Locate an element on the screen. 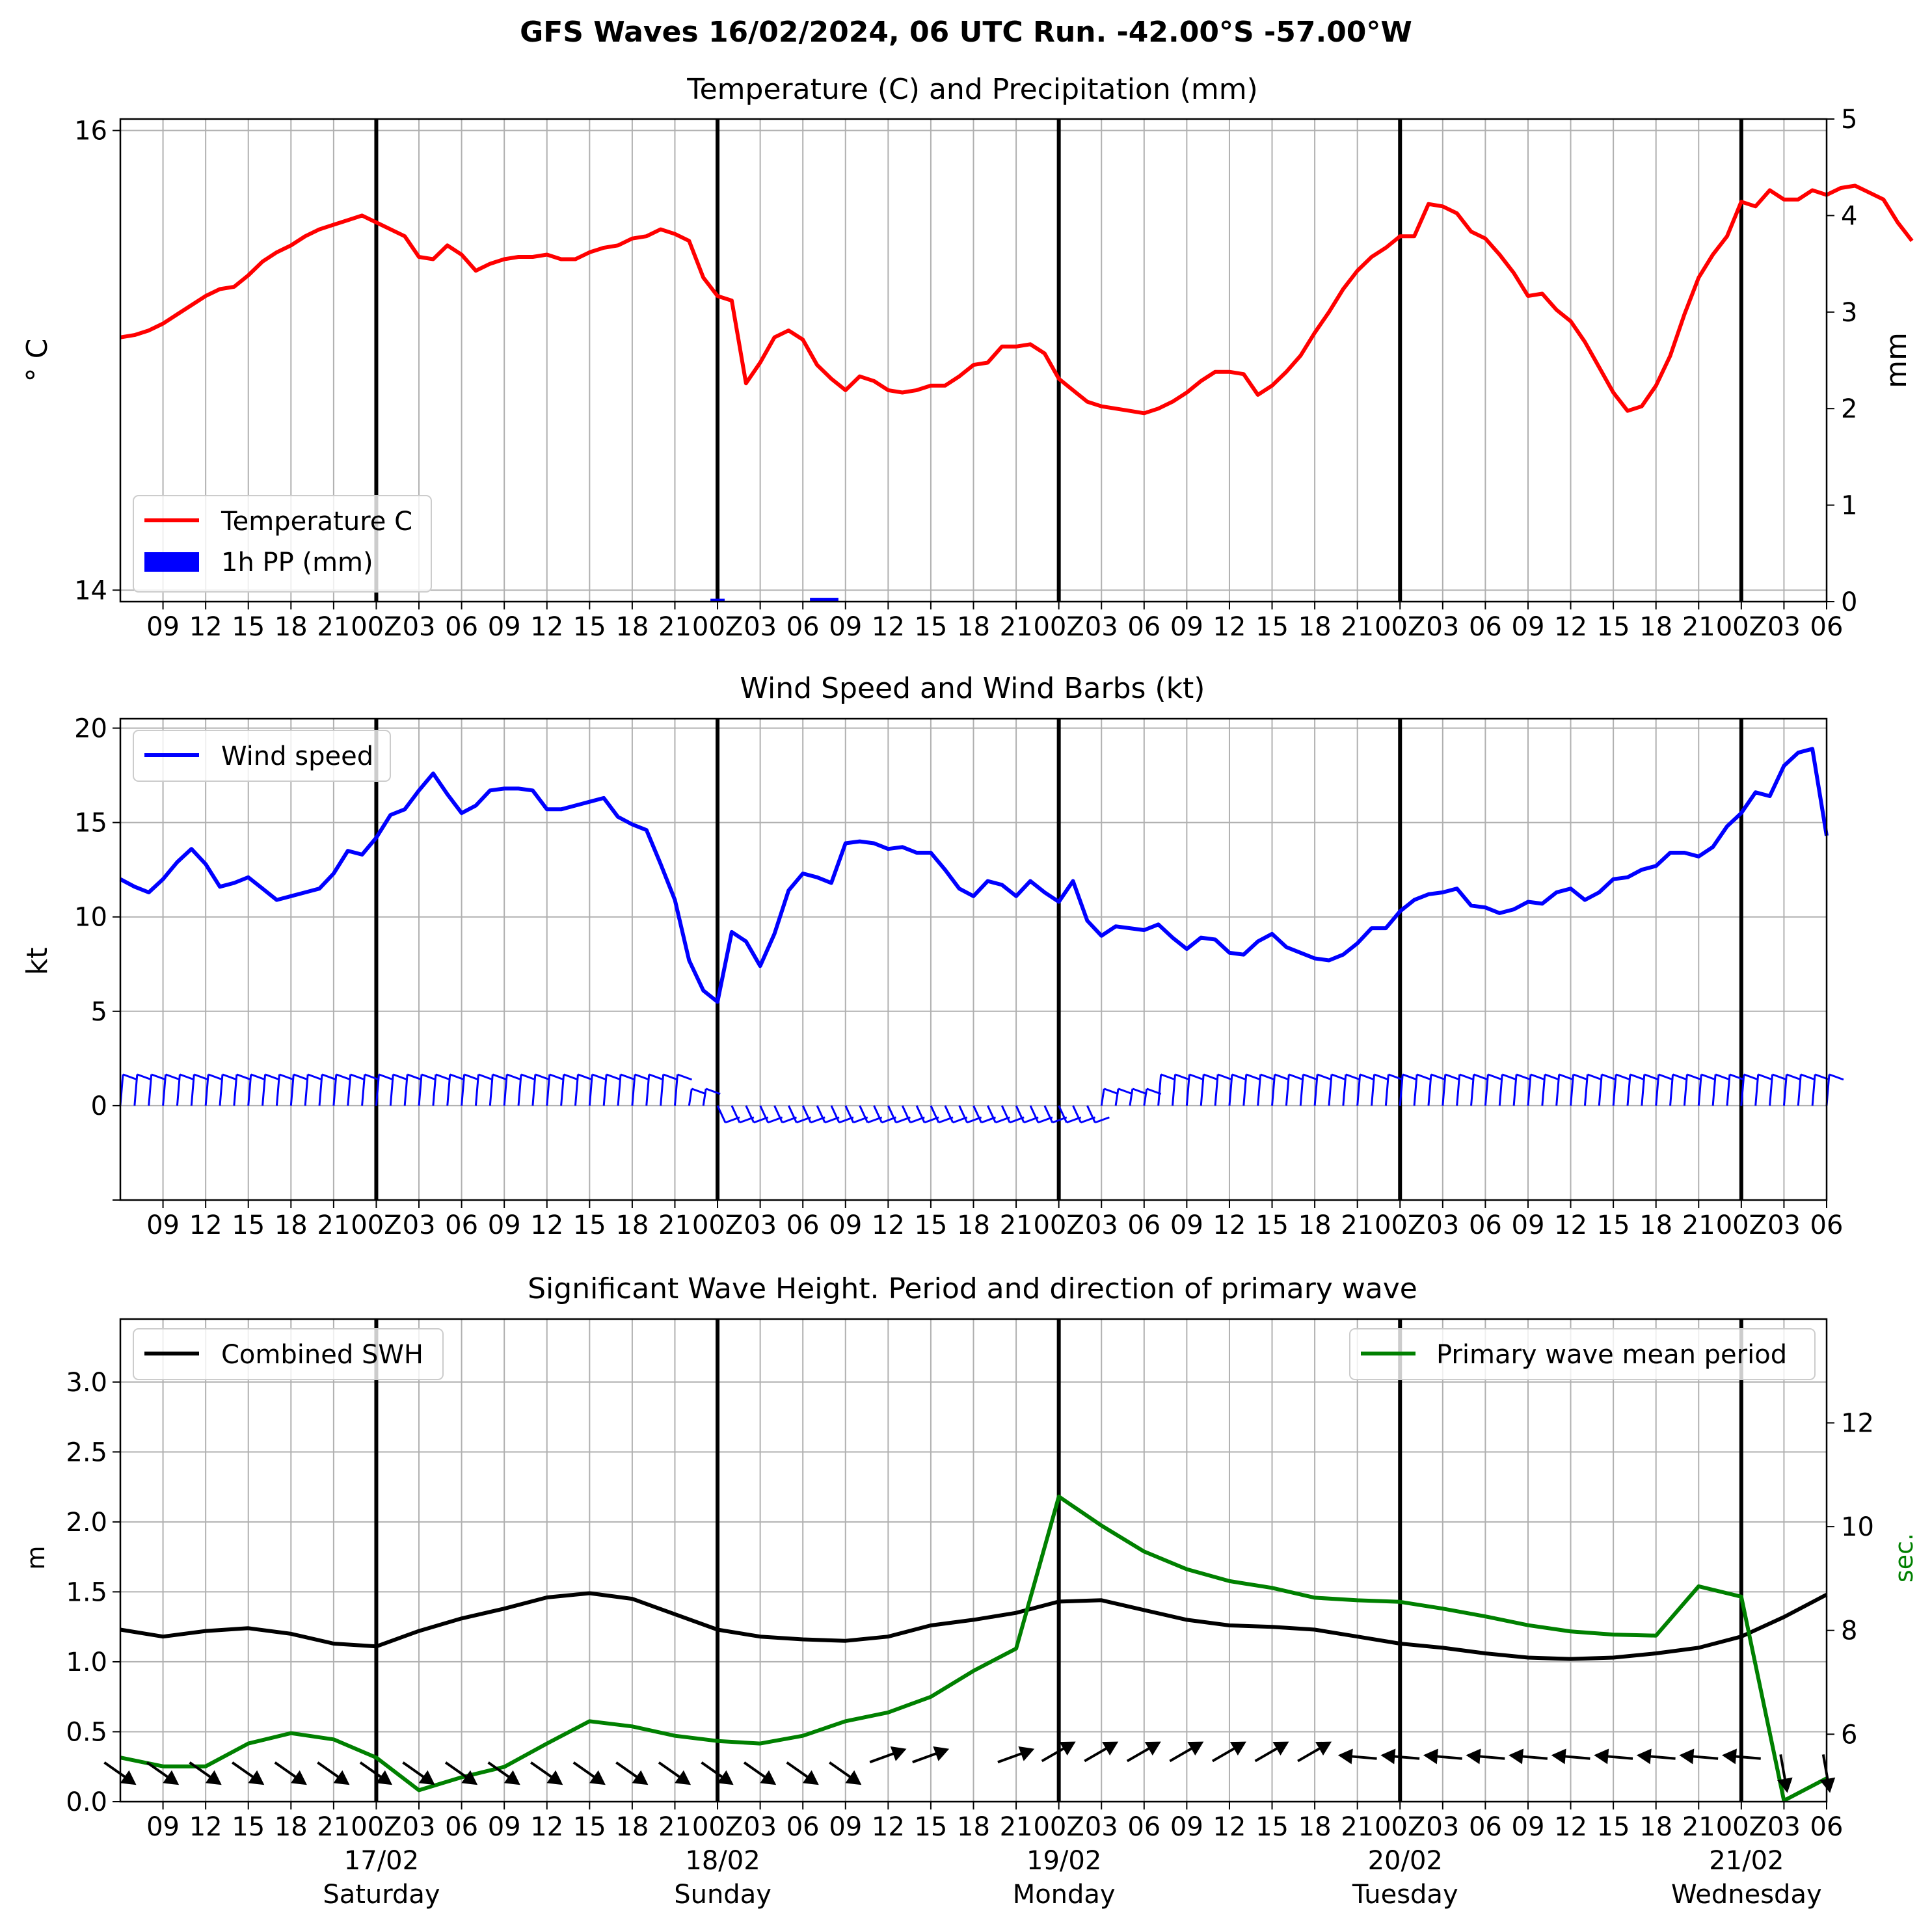 Image resolution: width=1932 pixels, height=1922 pixels. y-tick-label: 0.5 is located at coordinates (86, 1732).